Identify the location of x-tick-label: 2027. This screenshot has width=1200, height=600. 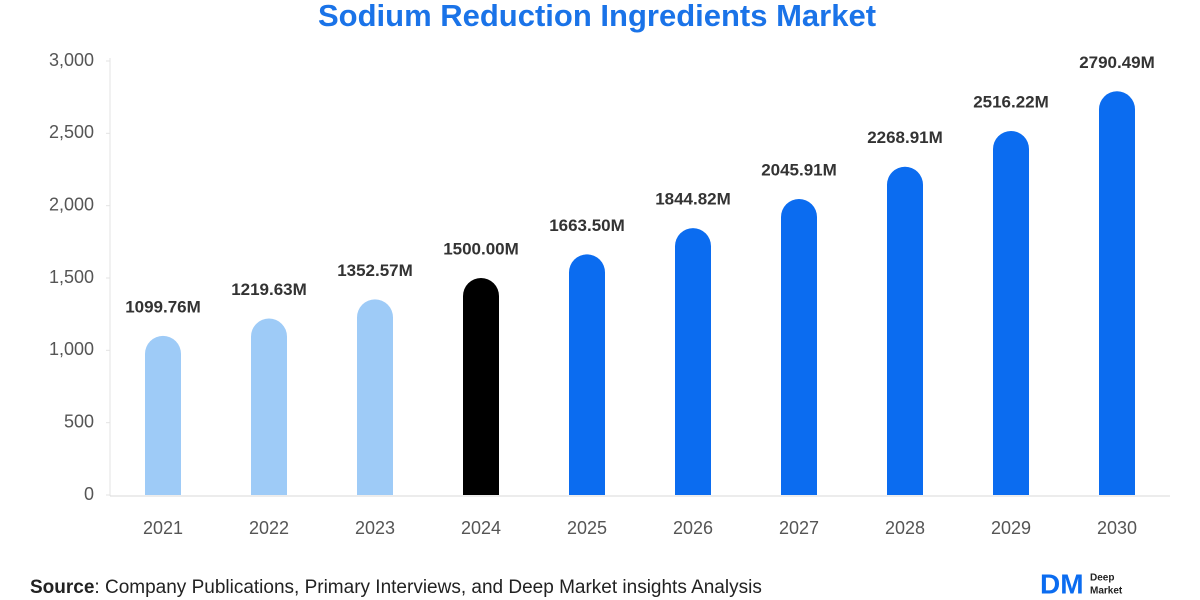
(799, 528).